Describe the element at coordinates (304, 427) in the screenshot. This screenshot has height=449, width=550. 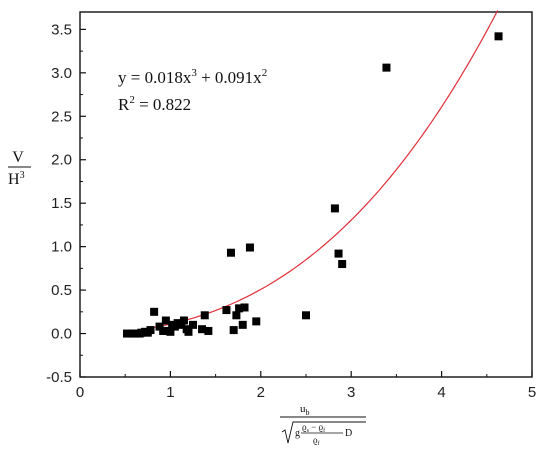
I see `x-label-rho-s: ϱ` at that location.